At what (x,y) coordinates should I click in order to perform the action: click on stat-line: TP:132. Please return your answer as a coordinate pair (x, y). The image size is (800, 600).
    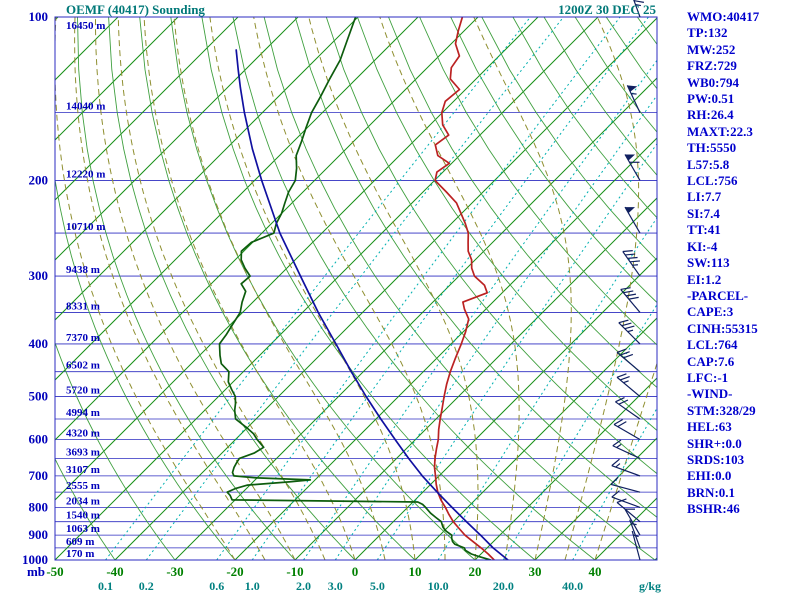
    Looking at the image, I should click on (707, 33).